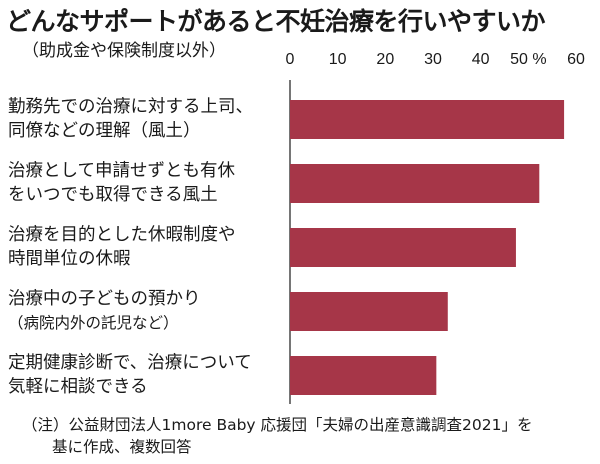 This screenshot has height=464, width=600. Describe the element at coordinates (122, 235) in the screenshot. I see `category-label: 治療を目的とした休暇制度や` at that location.